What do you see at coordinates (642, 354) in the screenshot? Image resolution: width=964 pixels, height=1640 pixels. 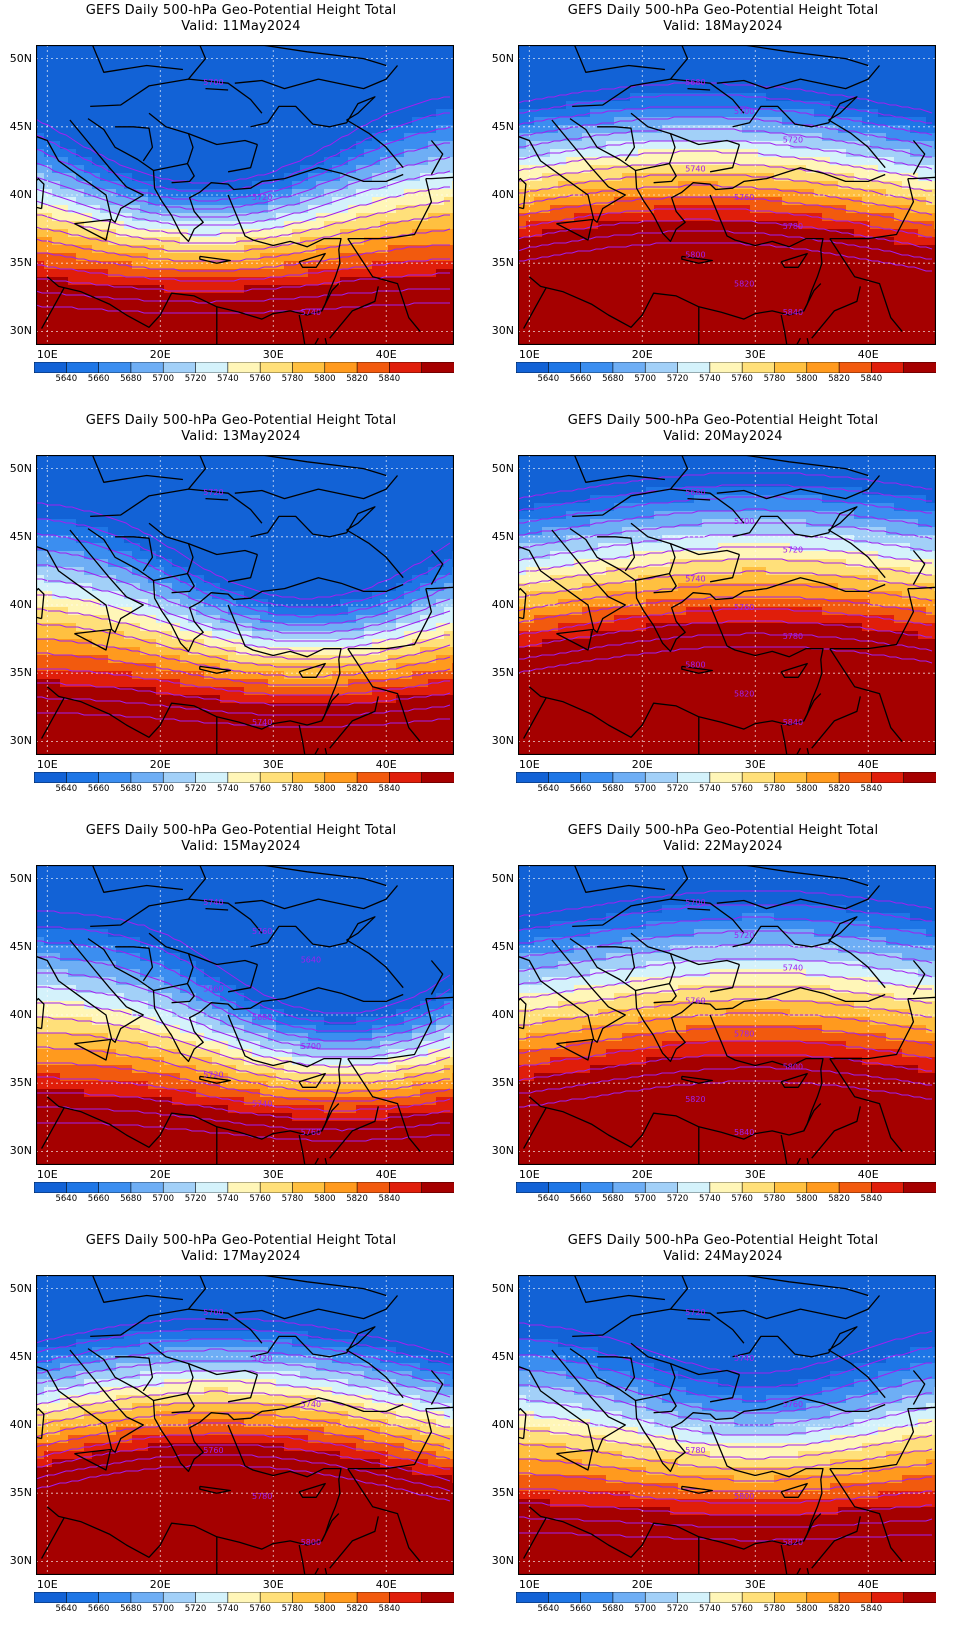 I see `lon-tick-label: 20E` at bounding box center [642, 354].